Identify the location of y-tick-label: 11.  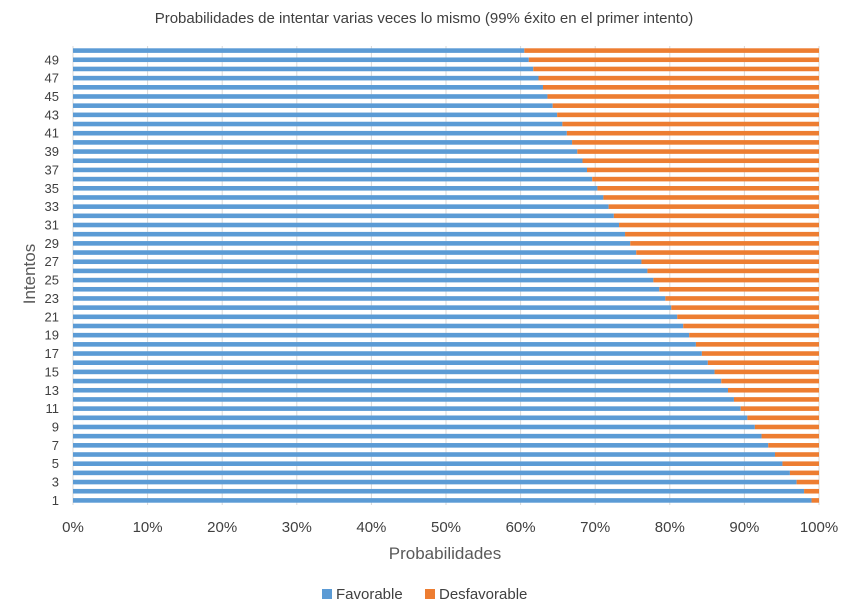
(53, 408).